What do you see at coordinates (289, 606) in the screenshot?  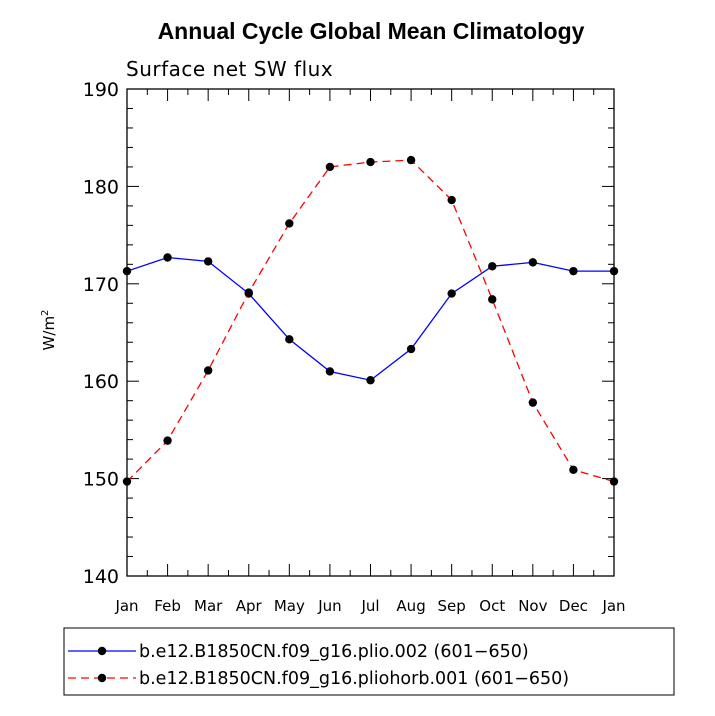 I see `x-tick-label: May` at bounding box center [289, 606].